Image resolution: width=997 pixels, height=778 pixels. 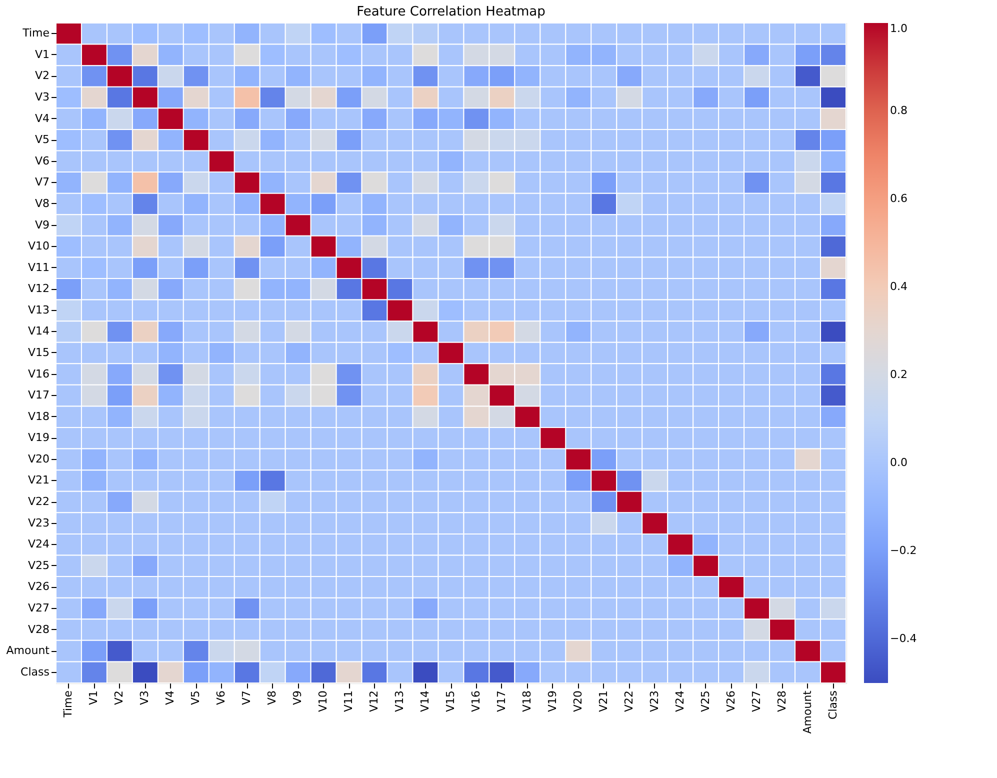 What do you see at coordinates (39, 373) in the screenshot?
I see `y-tick-label: V16` at bounding box center [39, 373].